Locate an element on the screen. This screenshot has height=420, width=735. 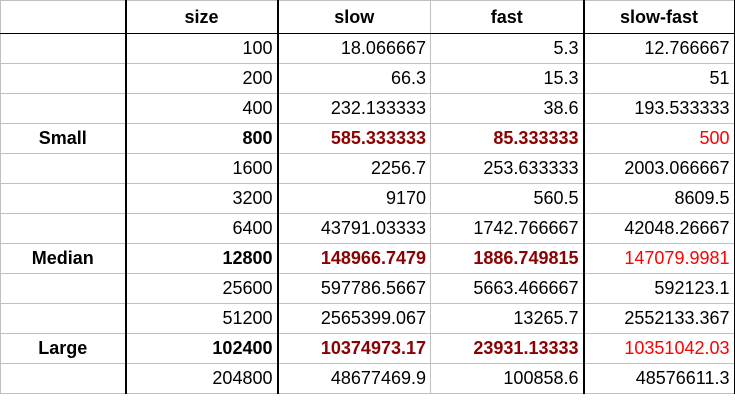
cell-size: 25600 is located at coordinates (202, 288).